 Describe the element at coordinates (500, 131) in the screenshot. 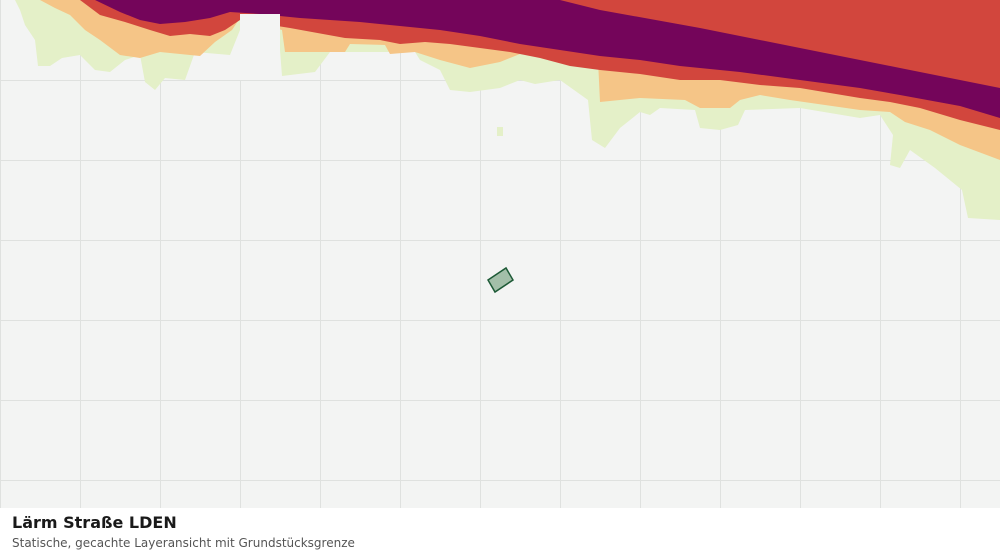

I see `noise-zone-low` at that location.